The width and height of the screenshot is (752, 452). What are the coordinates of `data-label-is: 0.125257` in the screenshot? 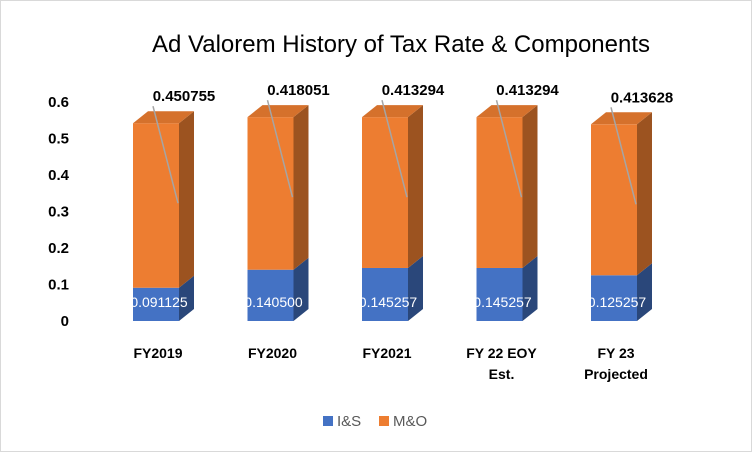 It's located at (617, 302).